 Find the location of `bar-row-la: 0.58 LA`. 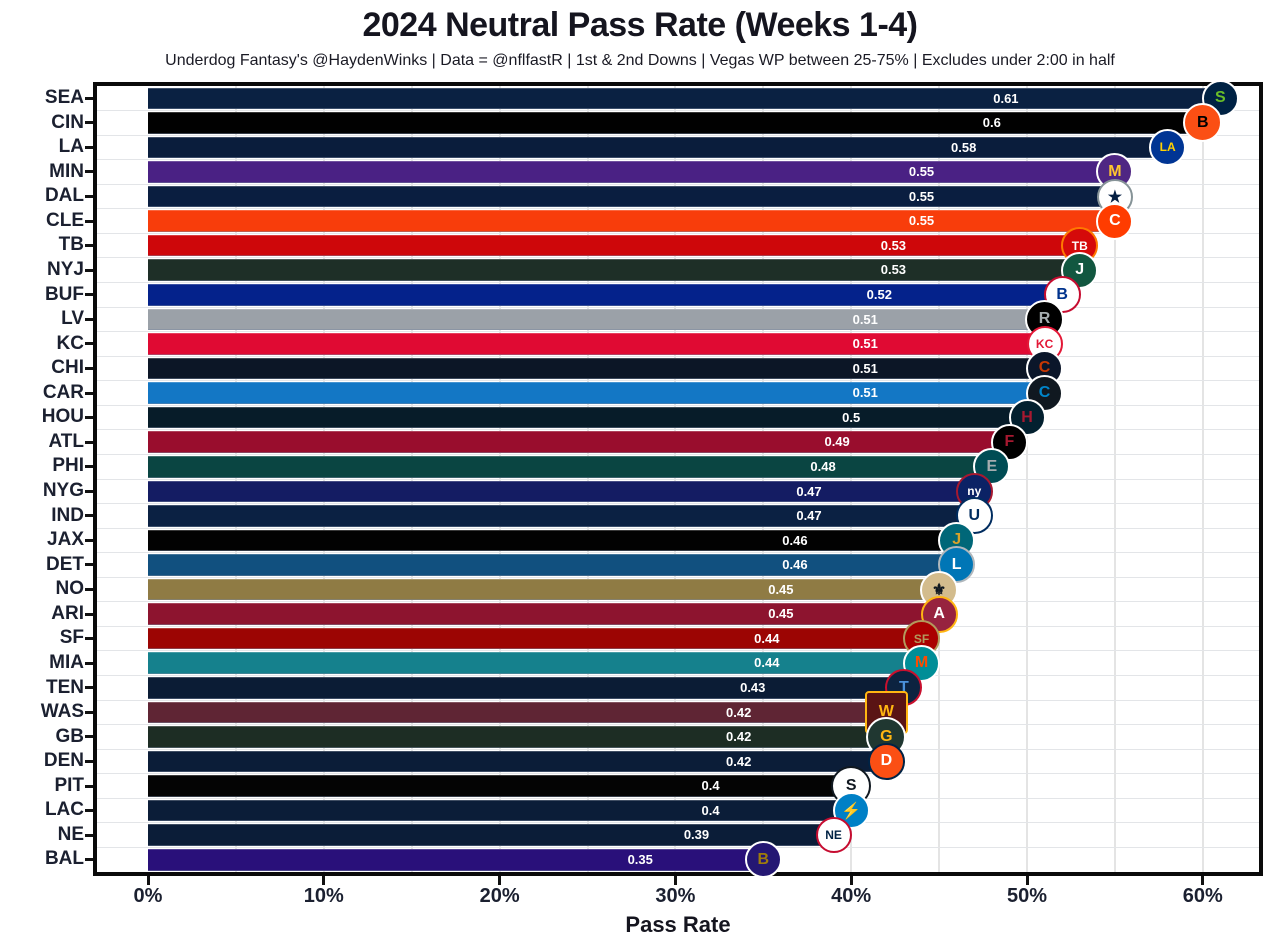

bar-row-la: 0.58 LA is located at coordinates (678, 147).